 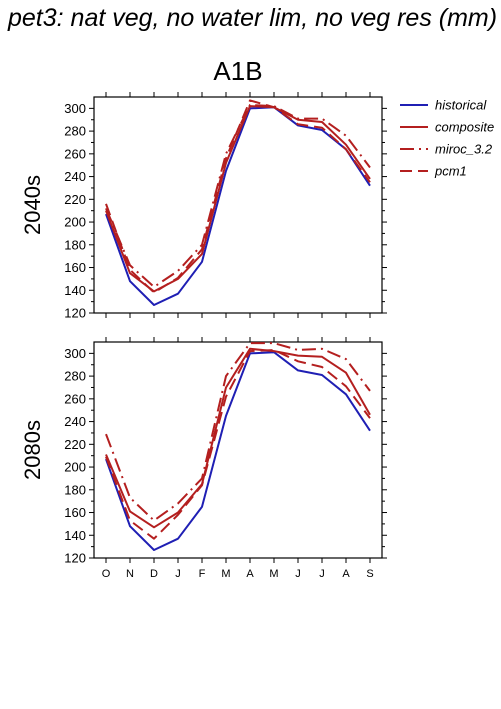 What do you see at coordinates (464, 149) in the screenshot?
I see `legend-label: miroc_3.2` at bounding box center [464, 149].